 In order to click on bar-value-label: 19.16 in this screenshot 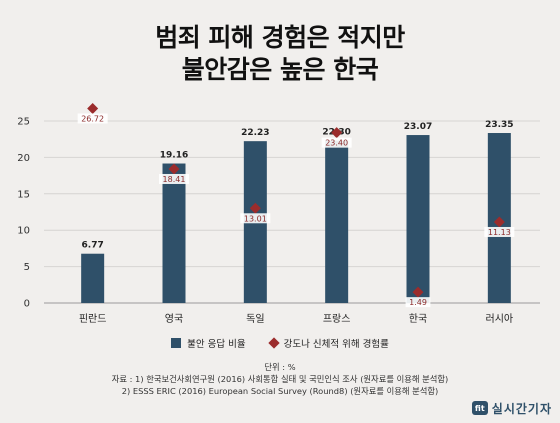, I will do `click(174, 156)`.